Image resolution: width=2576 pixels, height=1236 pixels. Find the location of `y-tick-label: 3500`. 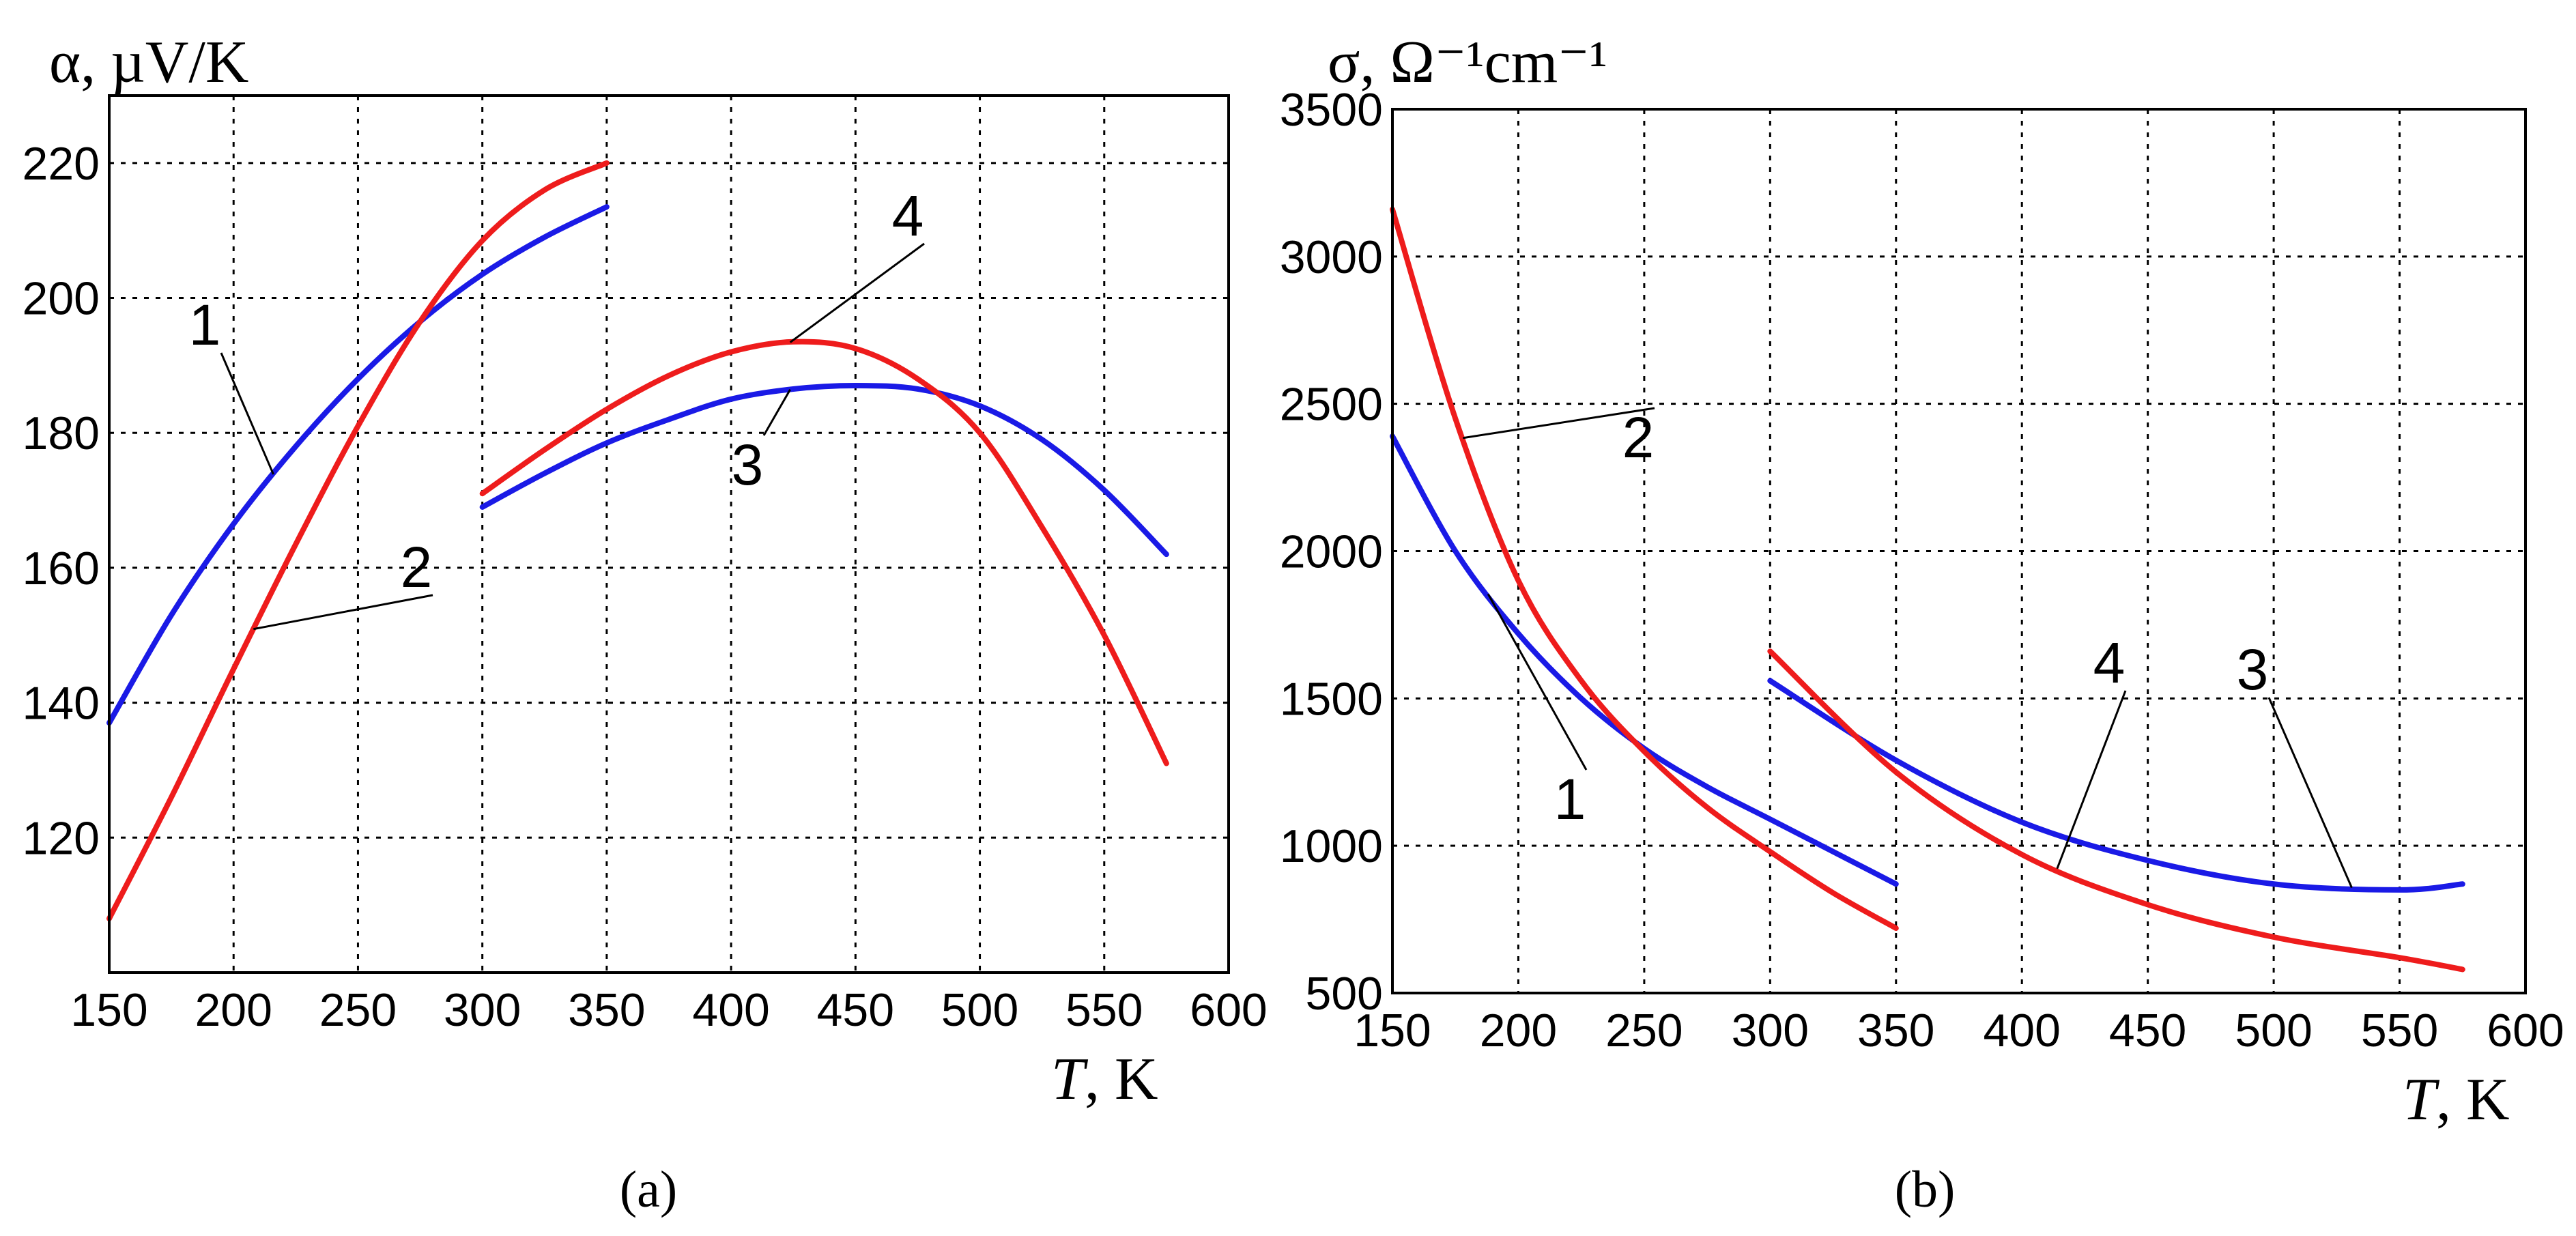

y-tick-label: 3500 is located at coordinates (1331, 110).